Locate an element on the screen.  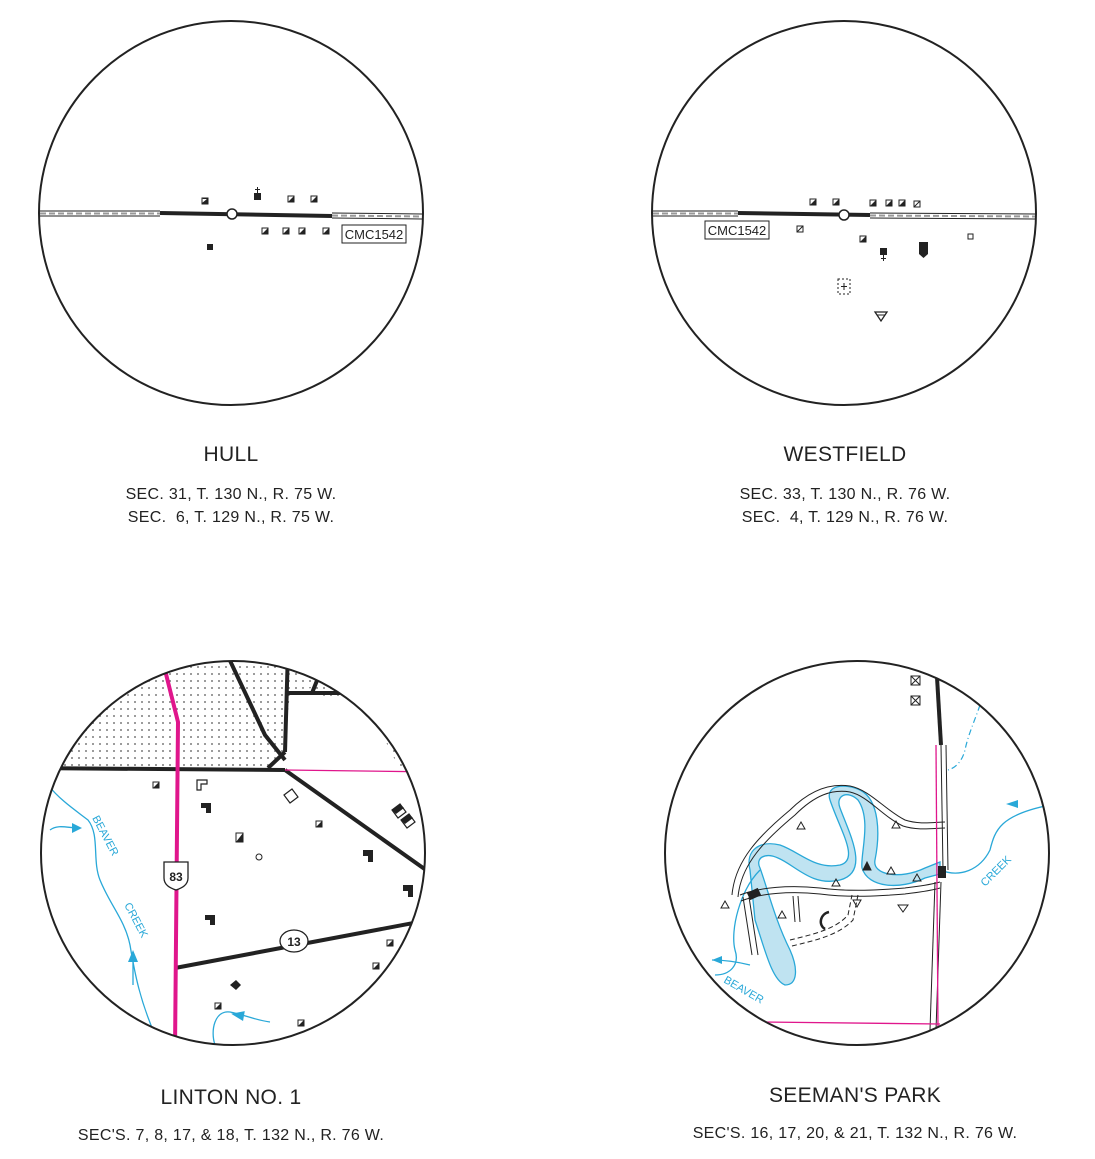
seemans-park-title: SEEMAN'S PARK is located at coordinates (855, 1095).